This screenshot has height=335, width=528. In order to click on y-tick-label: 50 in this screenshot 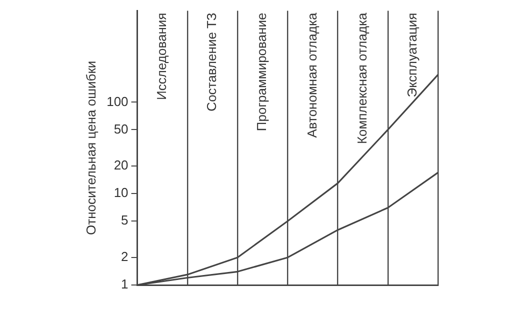, I will do `click(121, 128)`.